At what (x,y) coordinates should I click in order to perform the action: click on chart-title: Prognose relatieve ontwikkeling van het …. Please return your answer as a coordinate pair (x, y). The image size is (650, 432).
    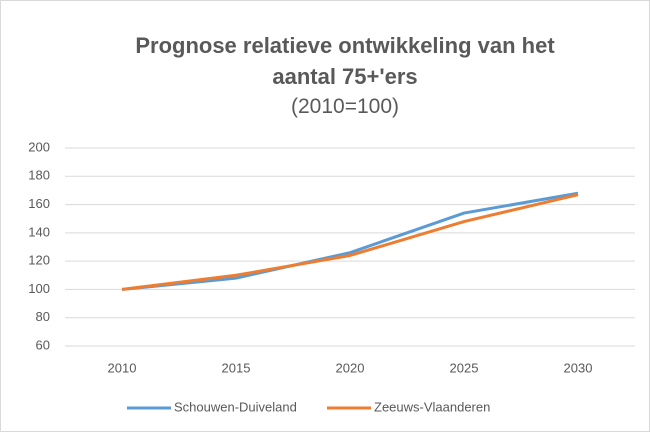
    Looking at the image, I should click on (345, 61).